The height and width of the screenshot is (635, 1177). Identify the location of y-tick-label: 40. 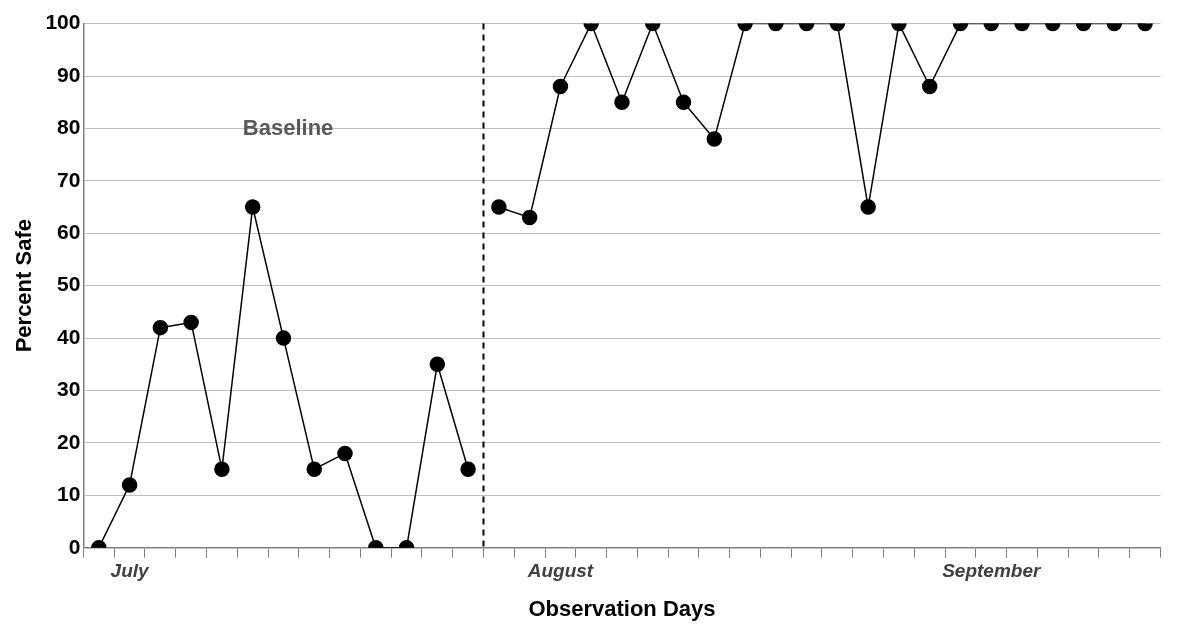
(69, 336).